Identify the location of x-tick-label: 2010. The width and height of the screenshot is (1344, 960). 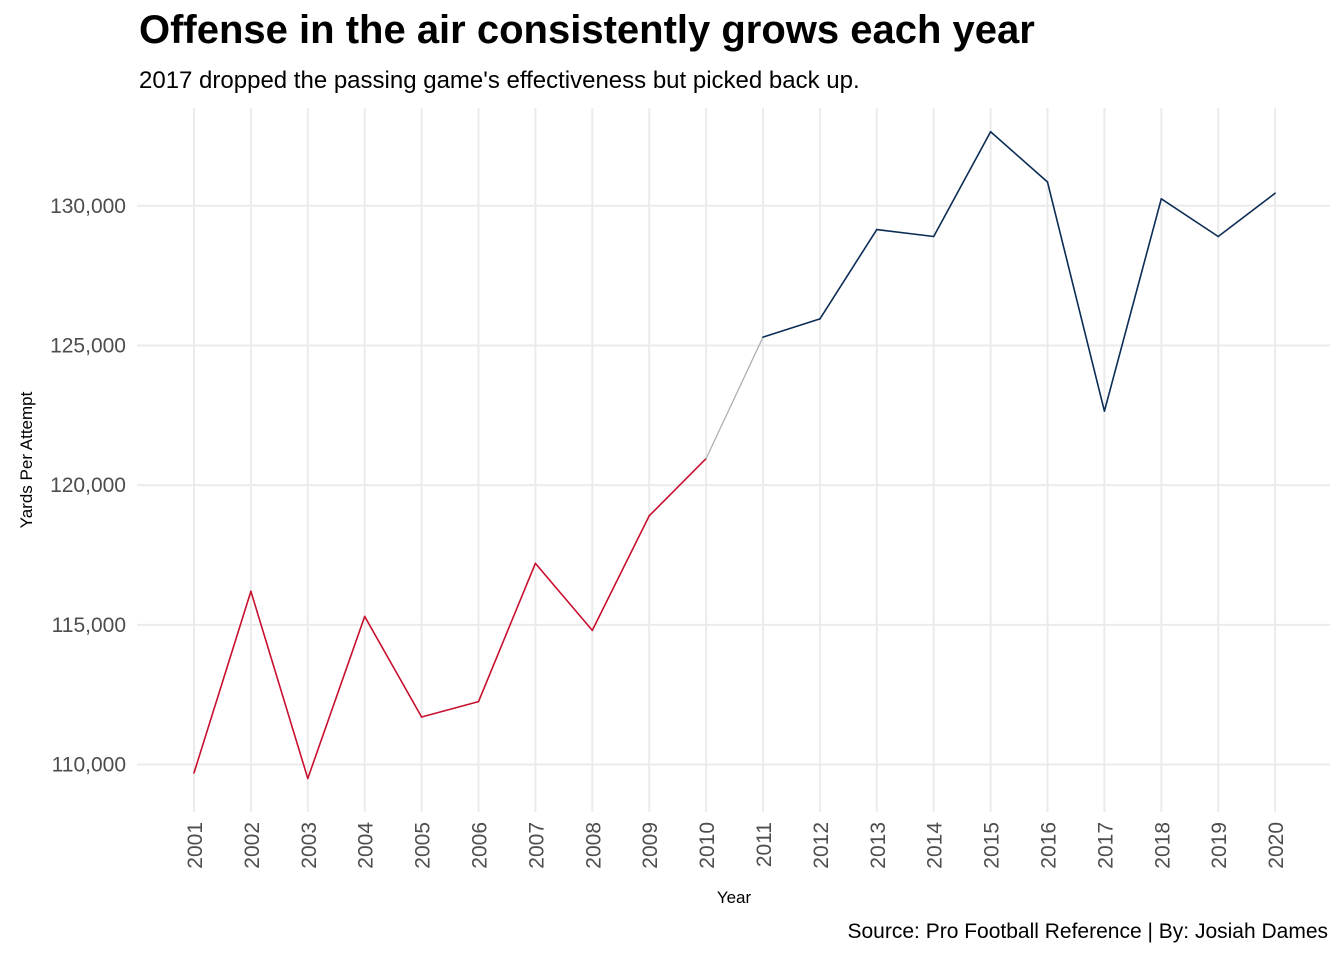
(707, 845).